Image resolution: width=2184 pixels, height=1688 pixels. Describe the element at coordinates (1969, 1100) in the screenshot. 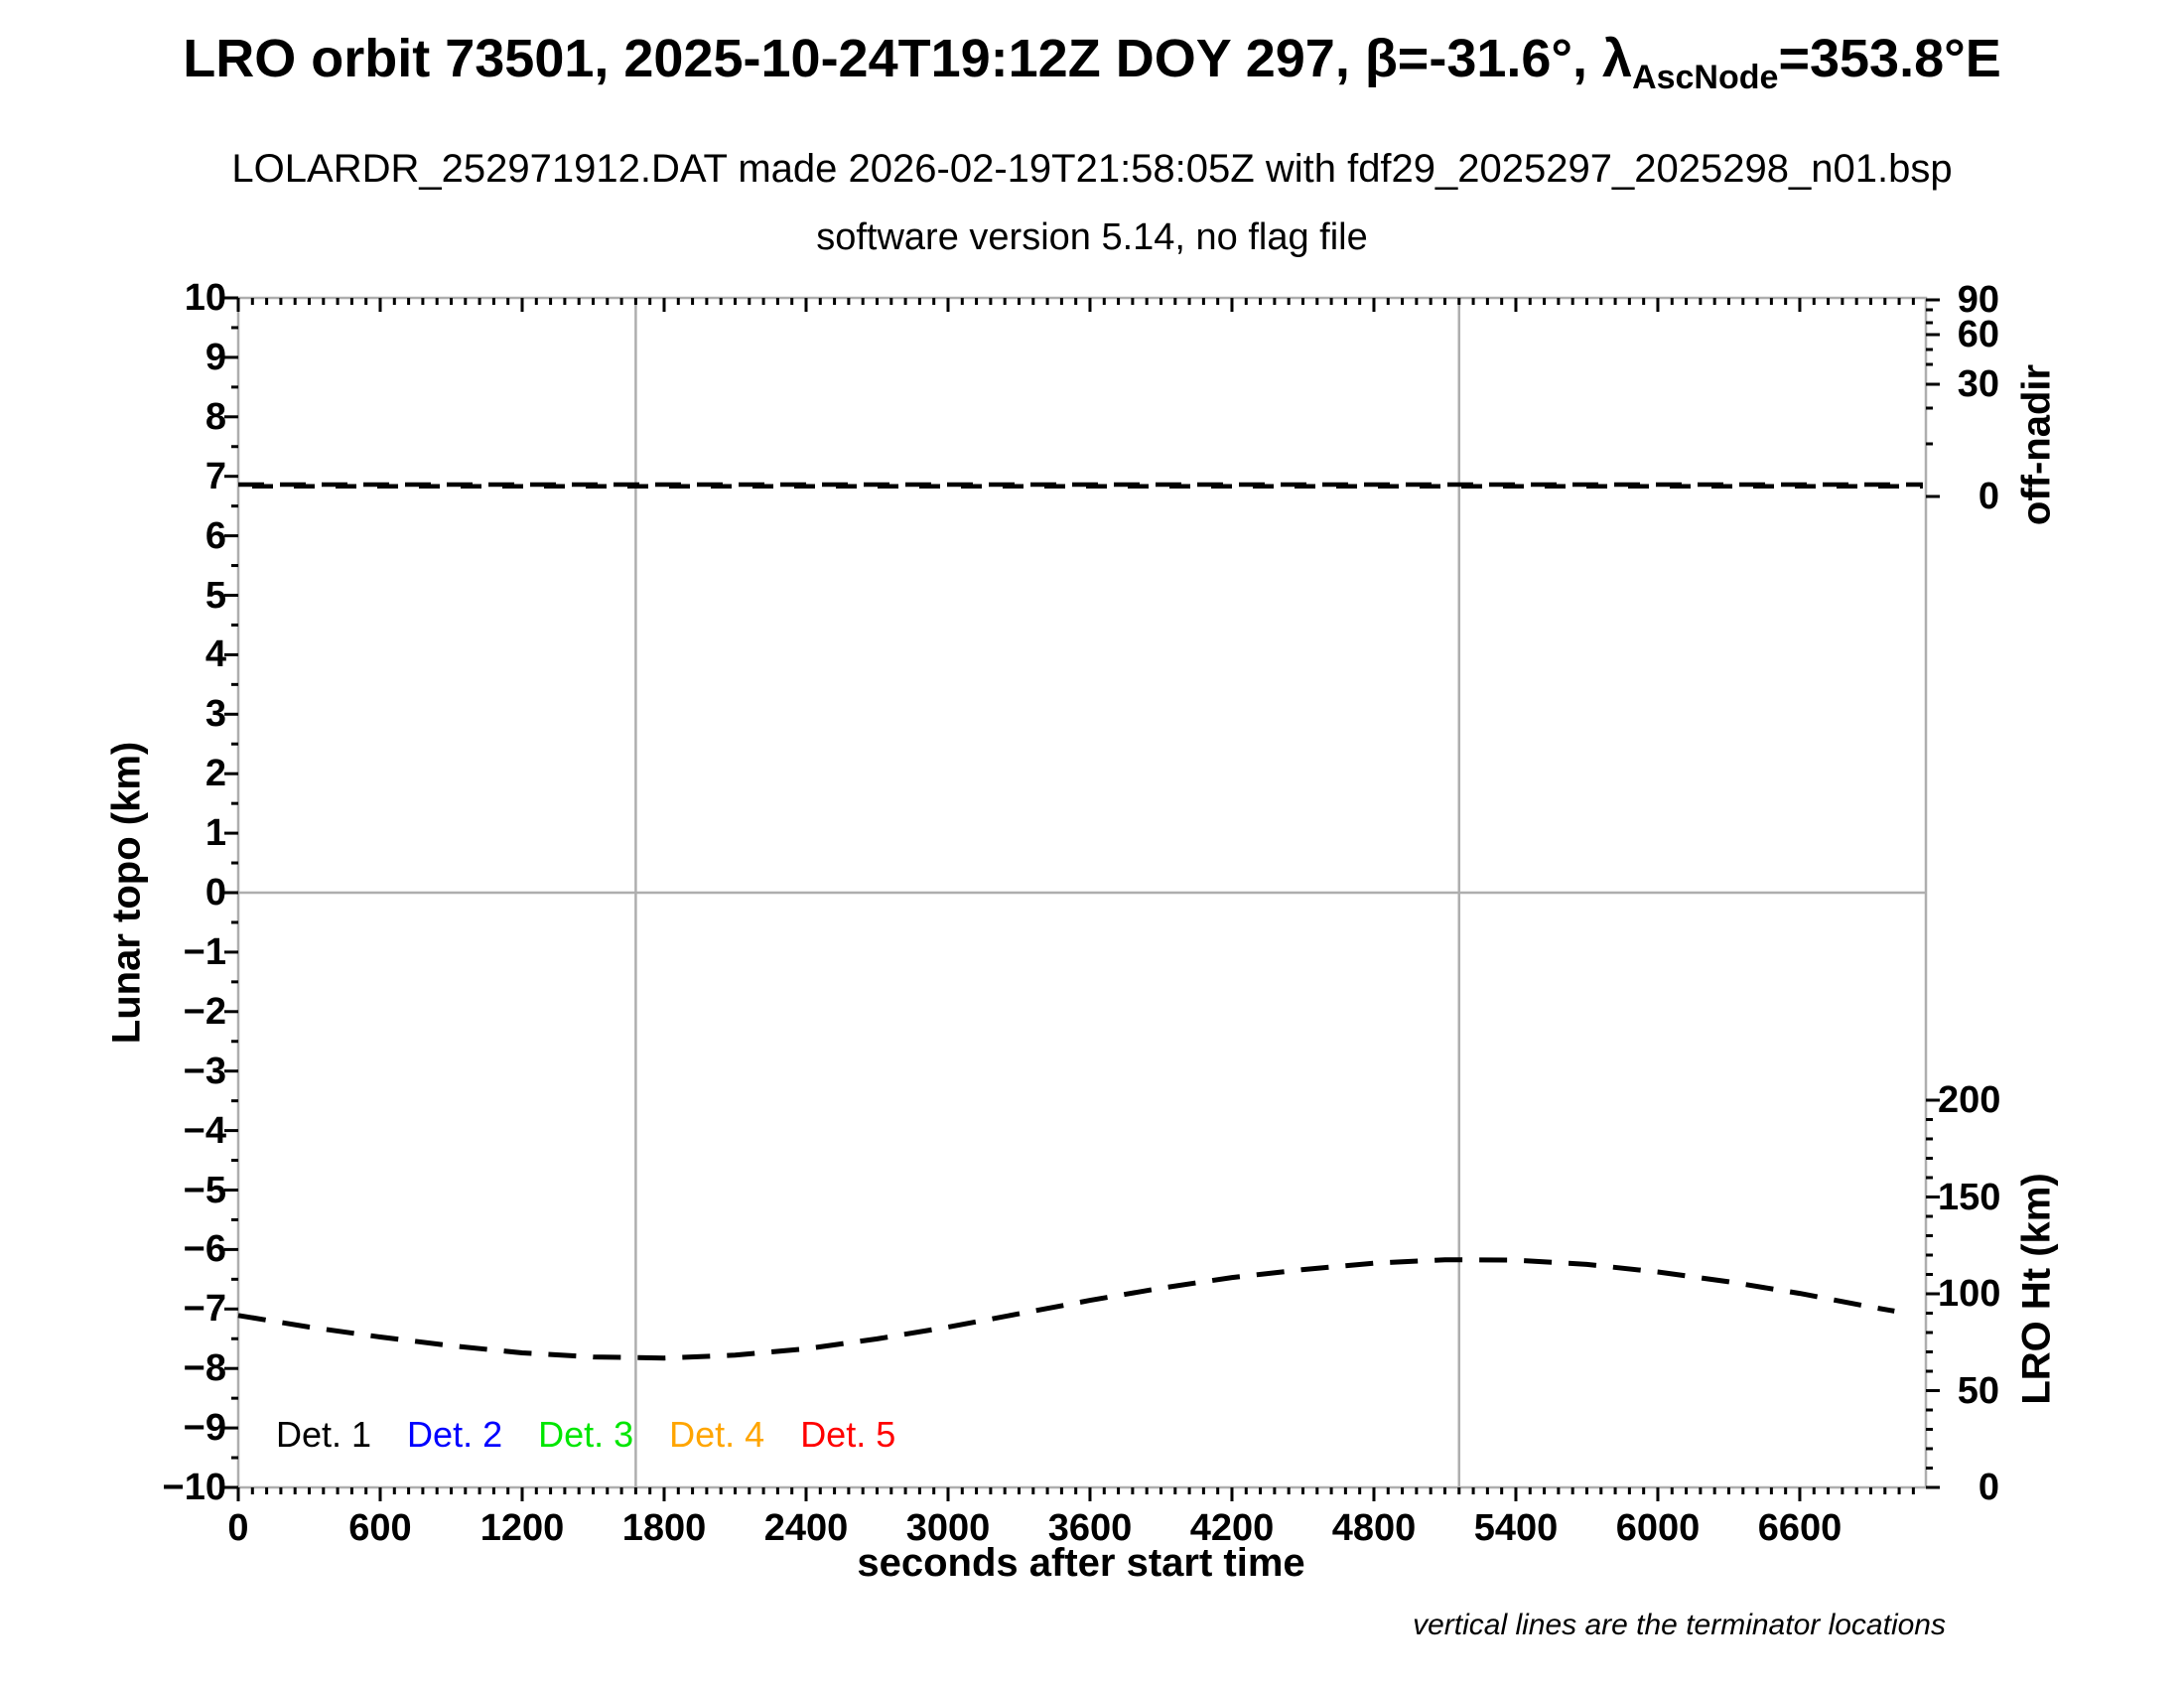

I see `lro-ht-tick-label: 200` at that location.